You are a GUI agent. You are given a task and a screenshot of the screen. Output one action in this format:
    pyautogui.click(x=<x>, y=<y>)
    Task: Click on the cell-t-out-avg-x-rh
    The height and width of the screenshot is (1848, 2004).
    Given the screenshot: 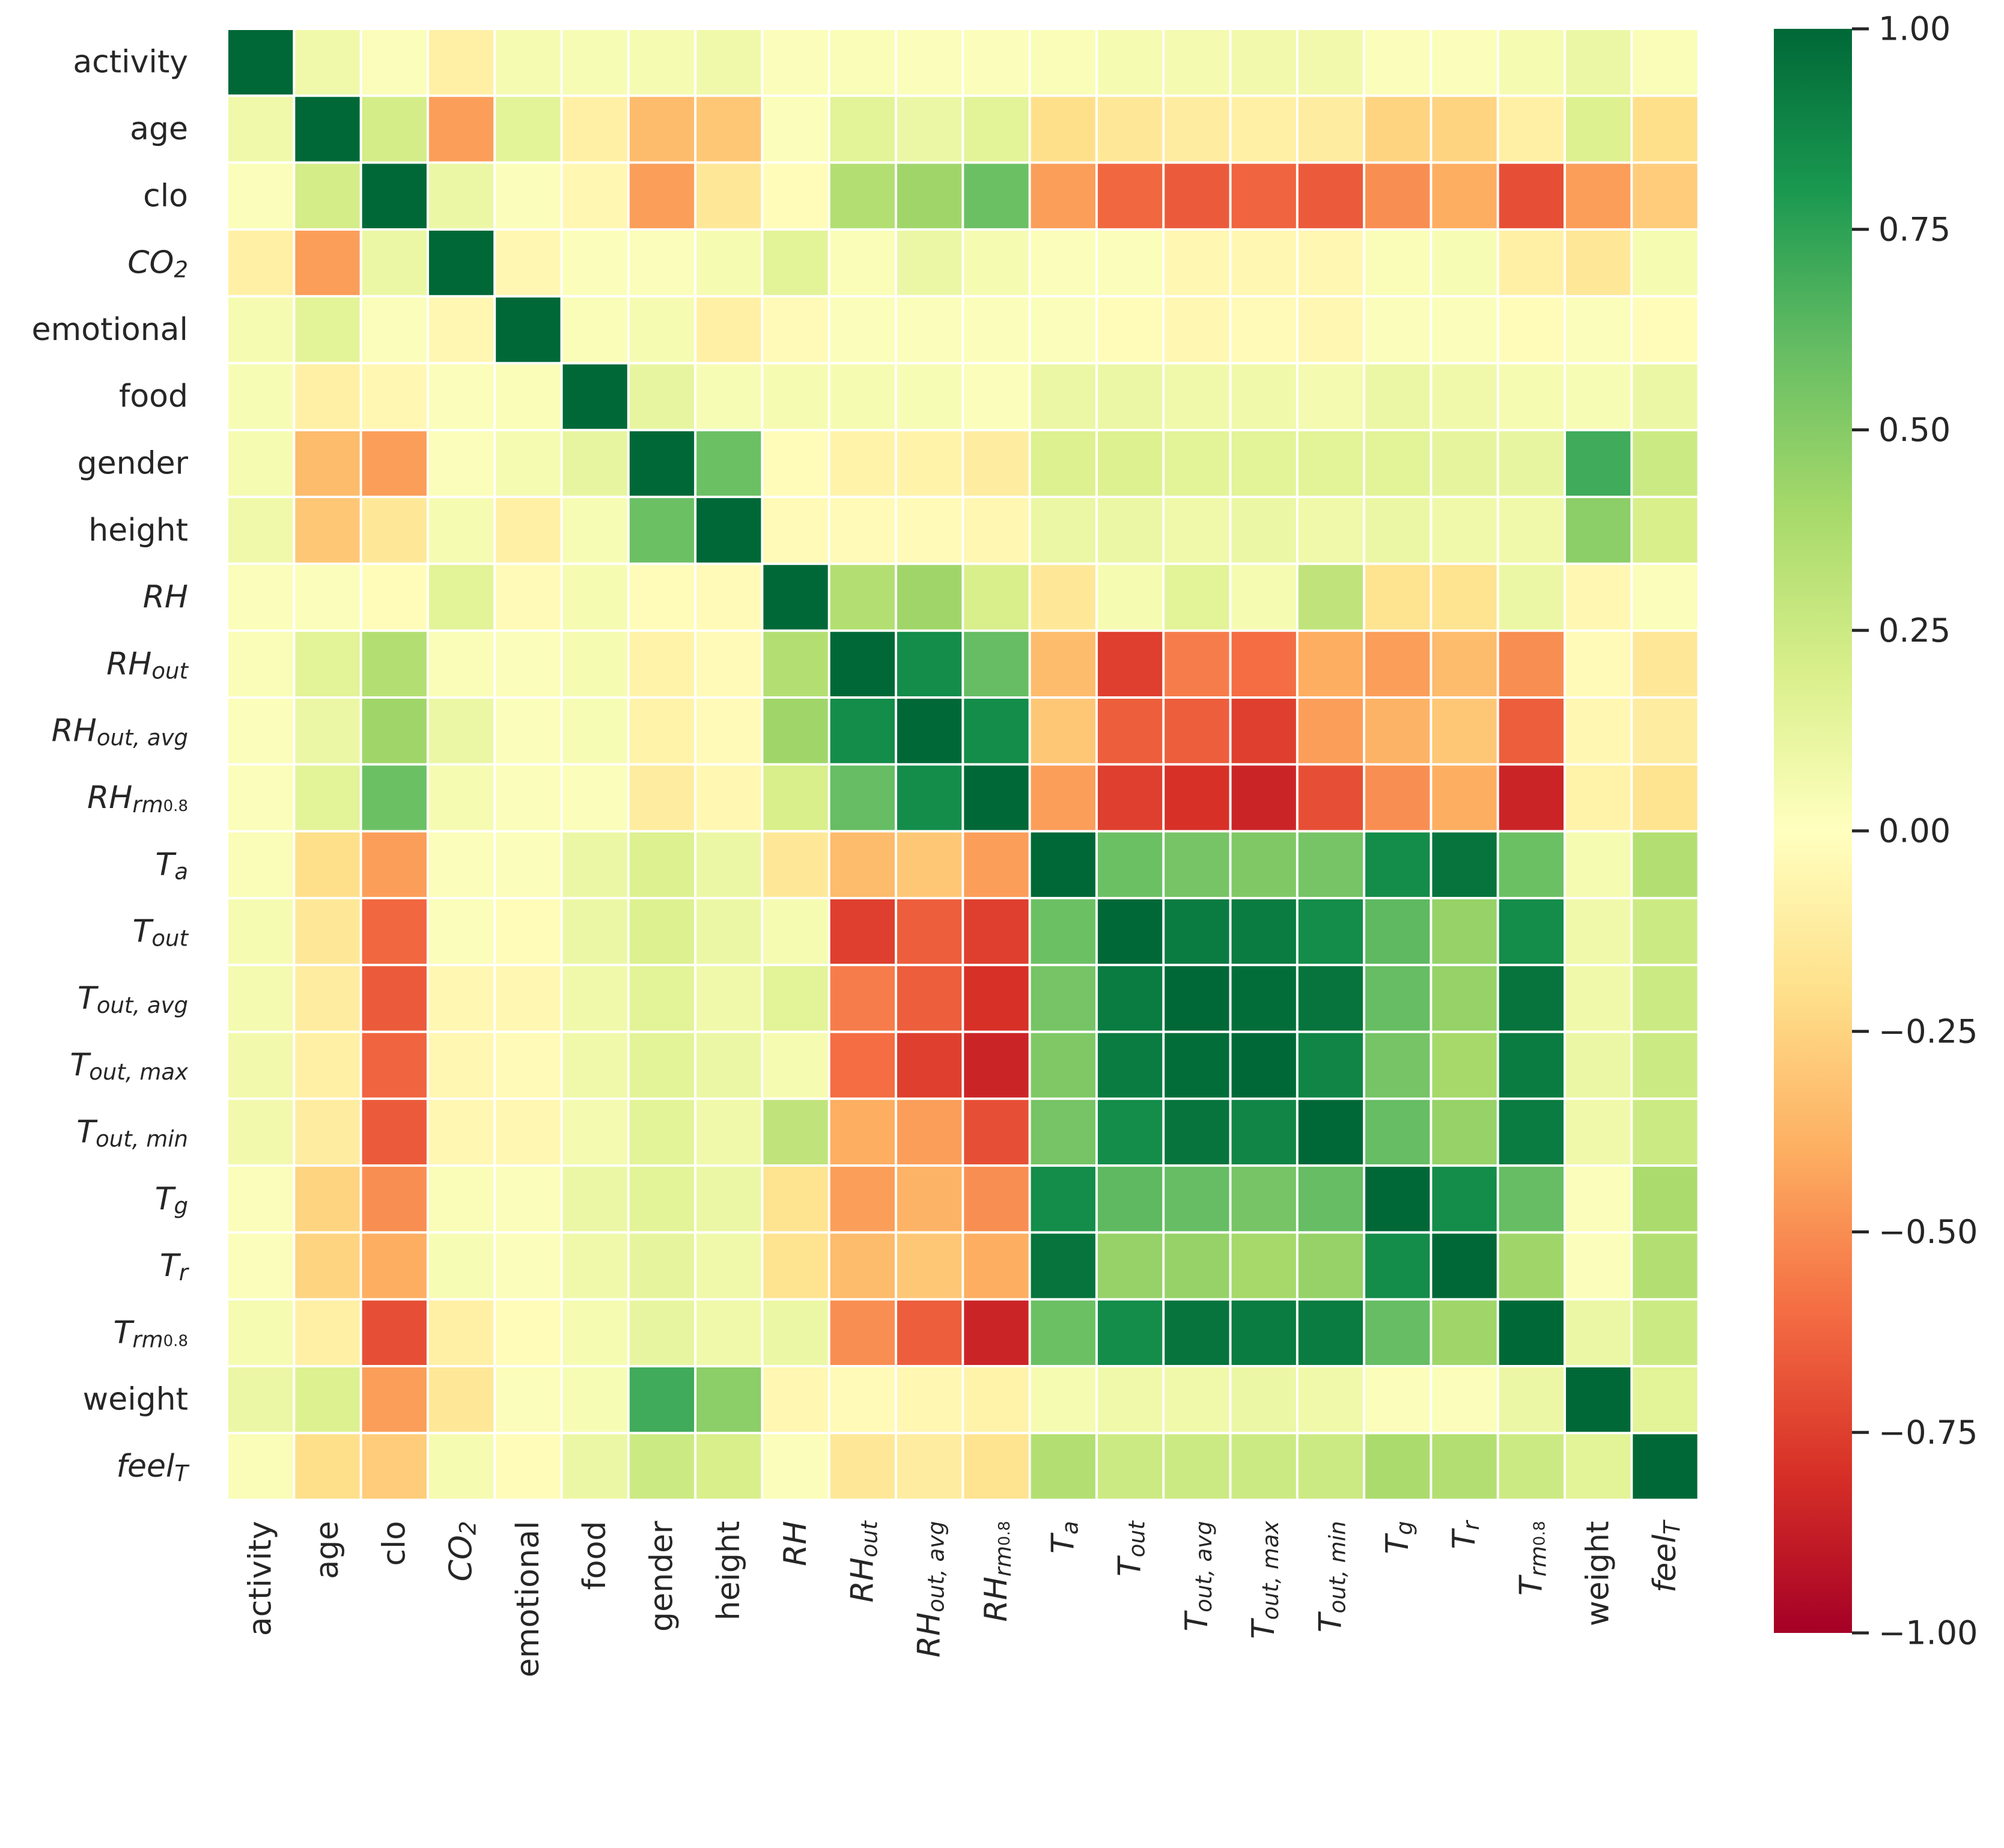 What is the action you would take?
    pyautogui.click(x=795, y=998)
    